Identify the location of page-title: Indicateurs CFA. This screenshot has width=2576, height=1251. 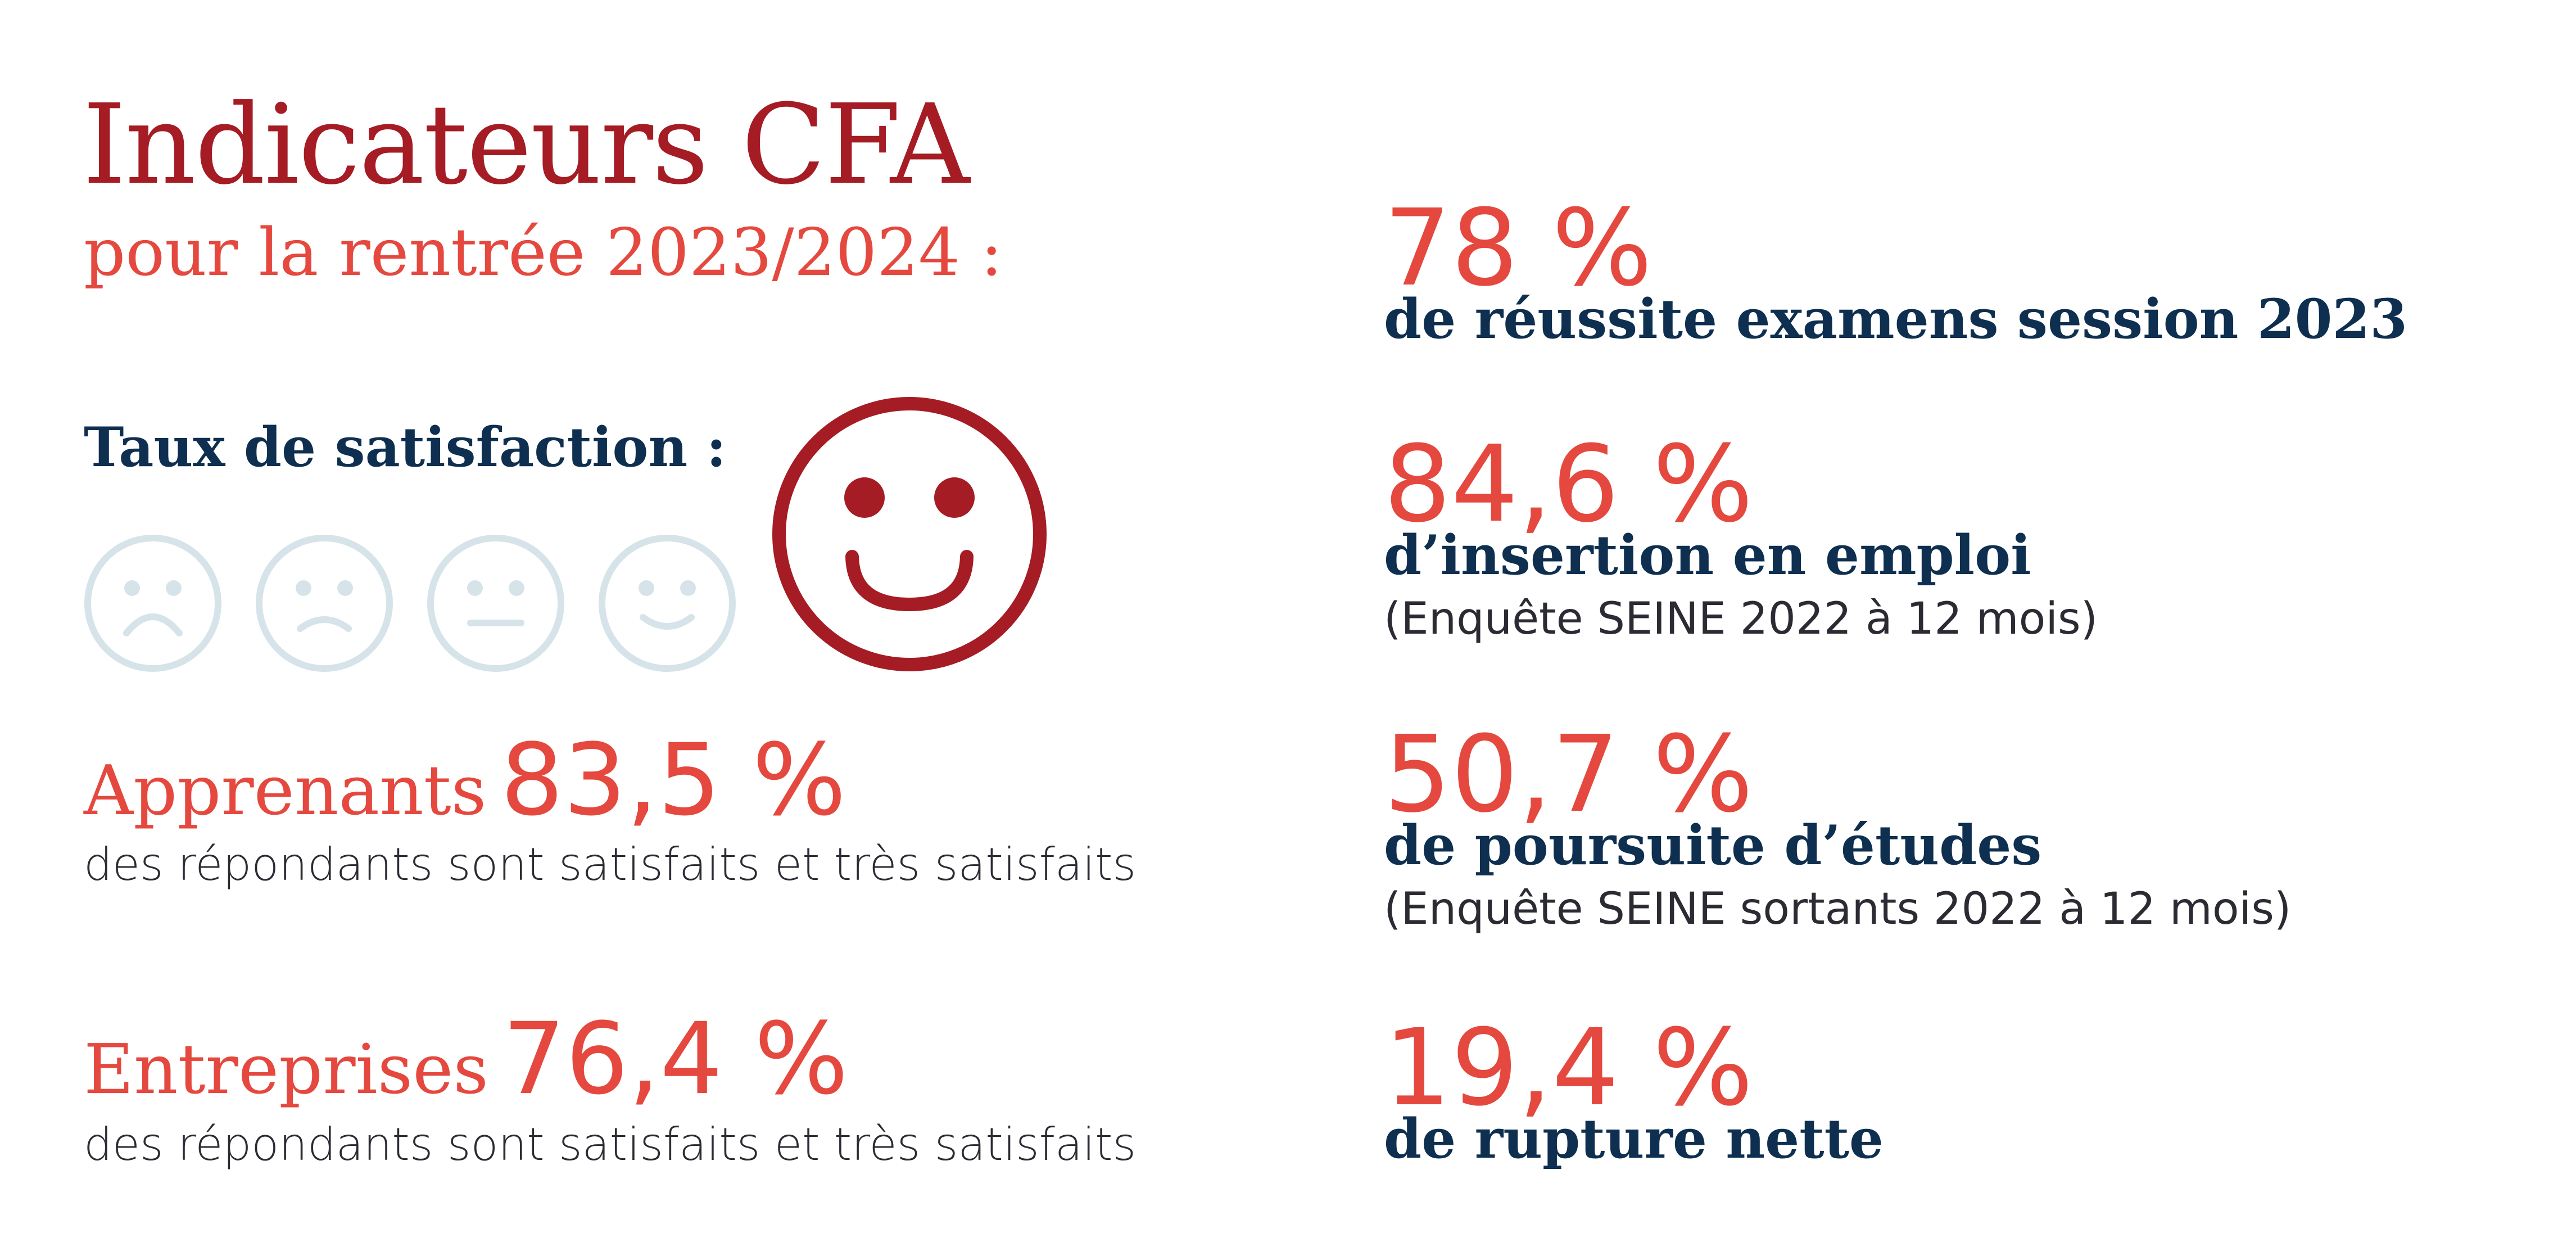
(526, 145).